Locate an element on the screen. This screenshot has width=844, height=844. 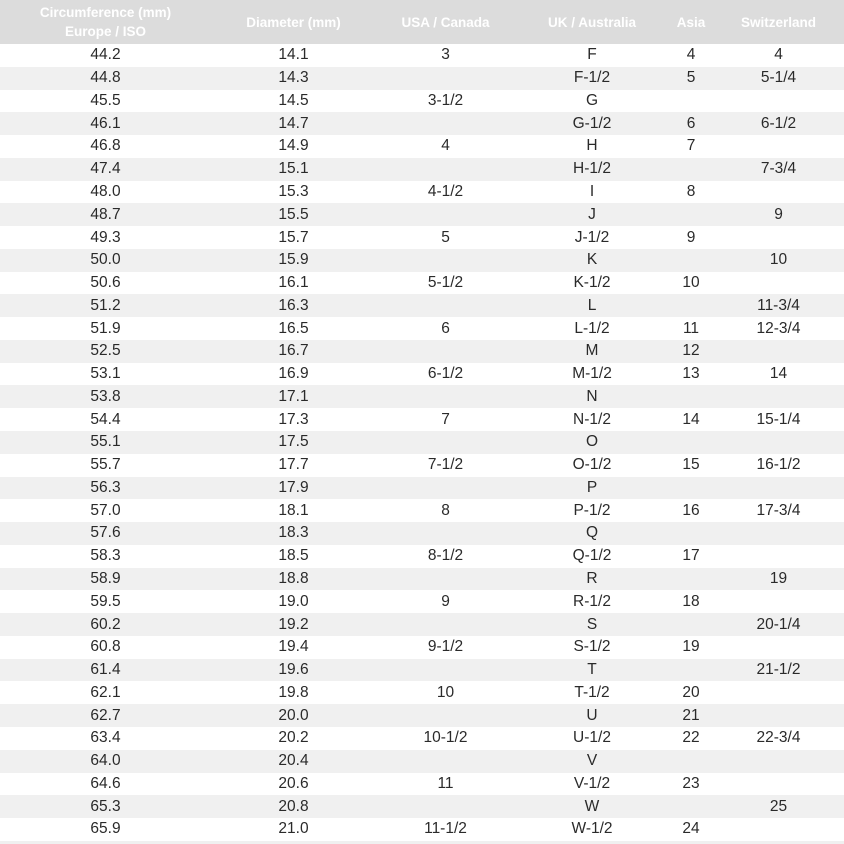
table-cell: 14.3 is located at coordinates (293, 78).